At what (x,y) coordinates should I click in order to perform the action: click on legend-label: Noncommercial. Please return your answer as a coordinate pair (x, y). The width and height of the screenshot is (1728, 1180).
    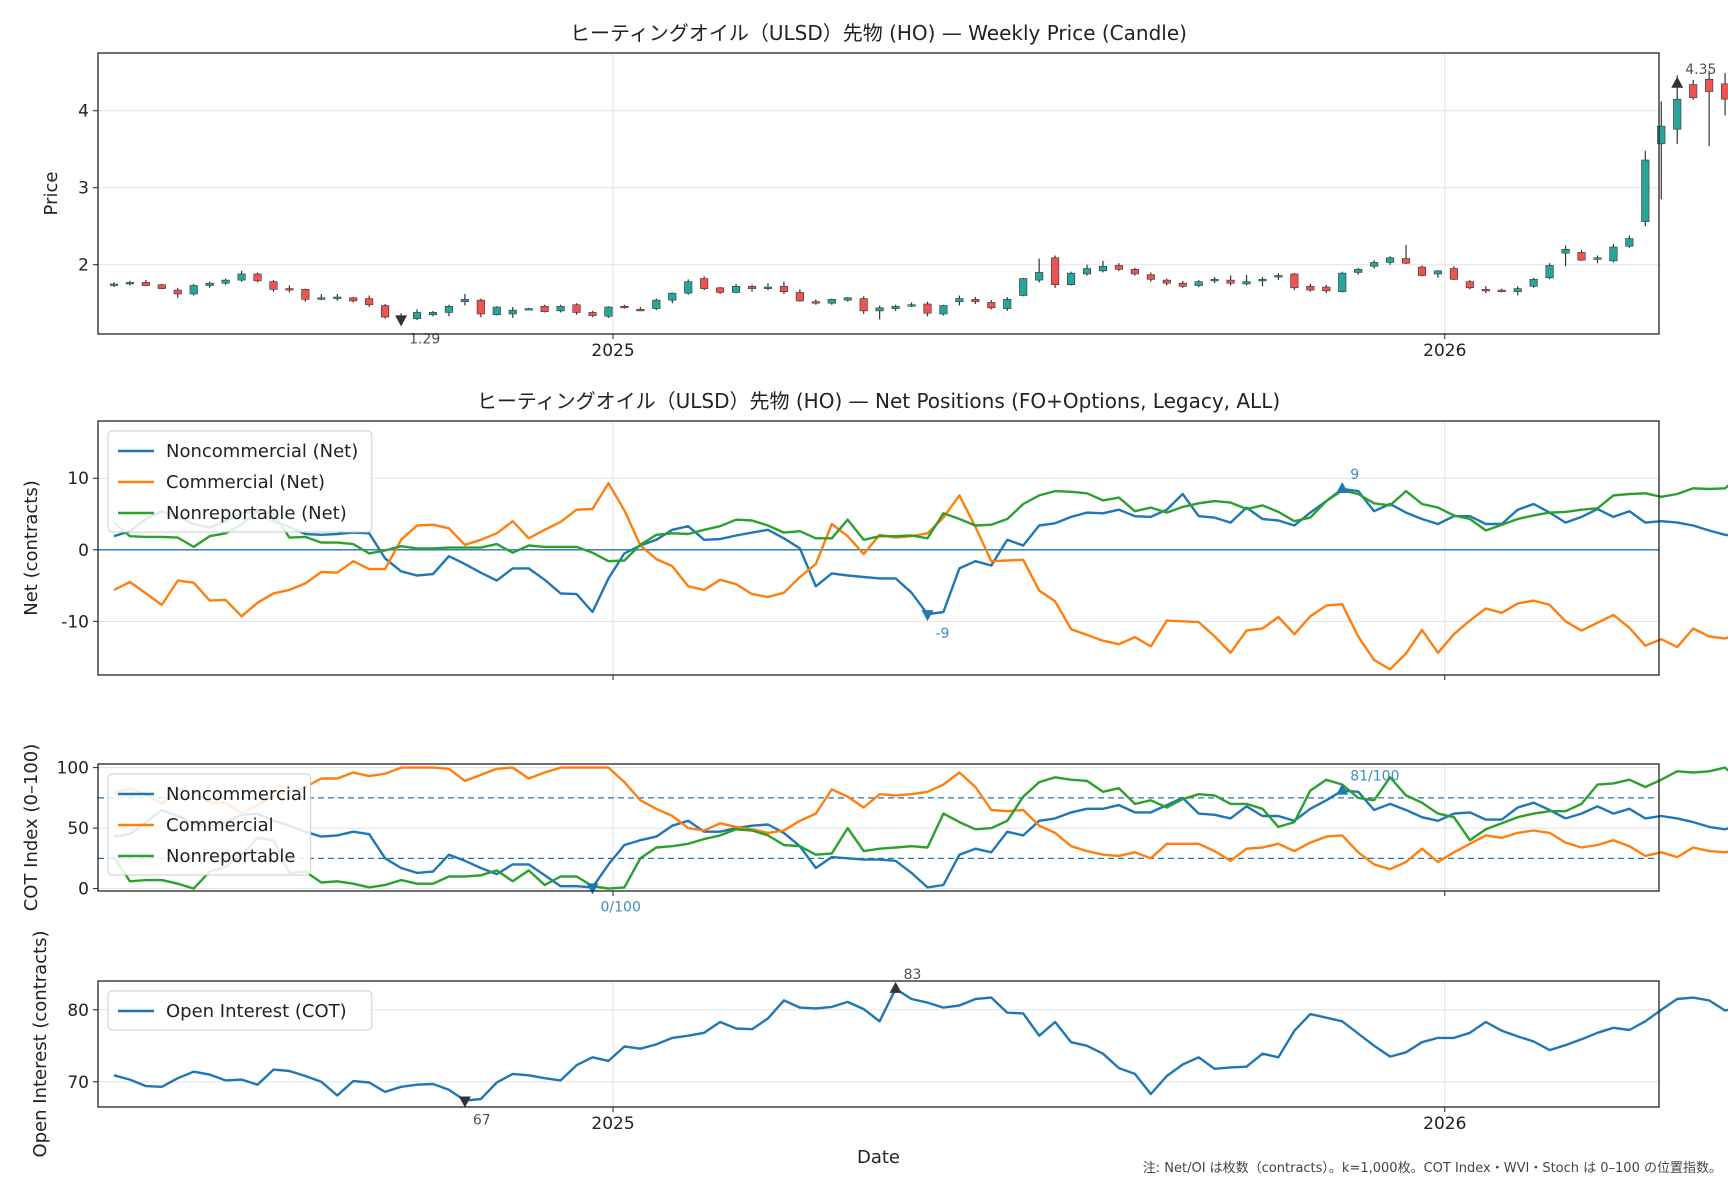
    Looking at the image, I should click on (236, 794).